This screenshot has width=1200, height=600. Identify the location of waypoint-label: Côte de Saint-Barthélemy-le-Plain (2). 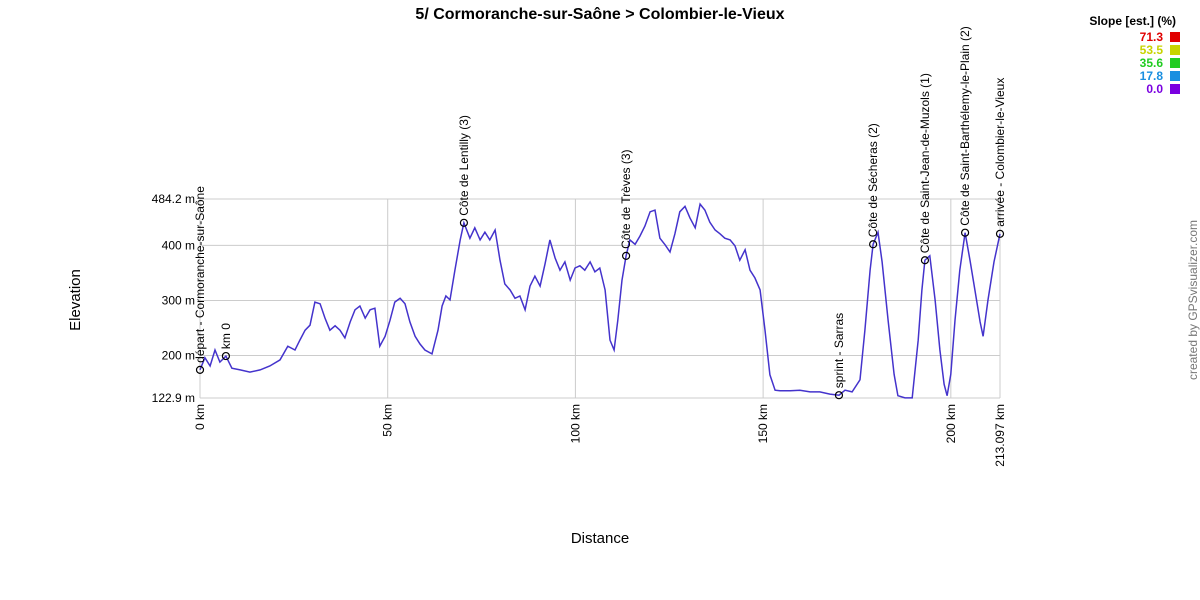
(965, 125).